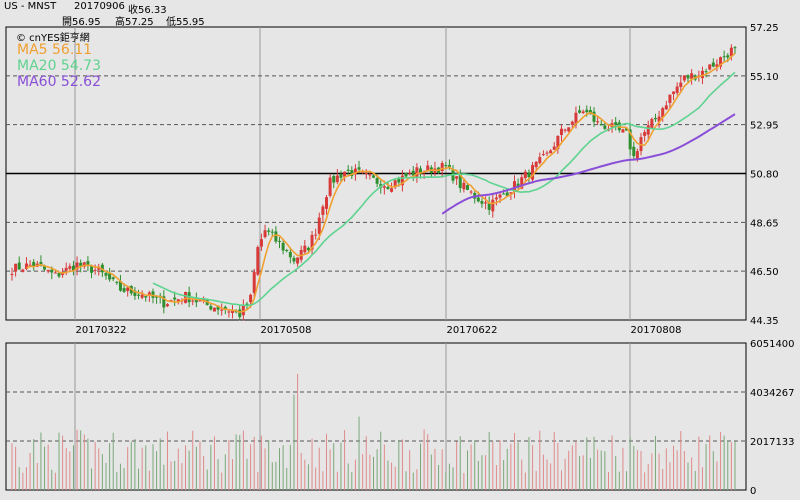  I want to click on header-close: 收56.33, so click(147, 10).